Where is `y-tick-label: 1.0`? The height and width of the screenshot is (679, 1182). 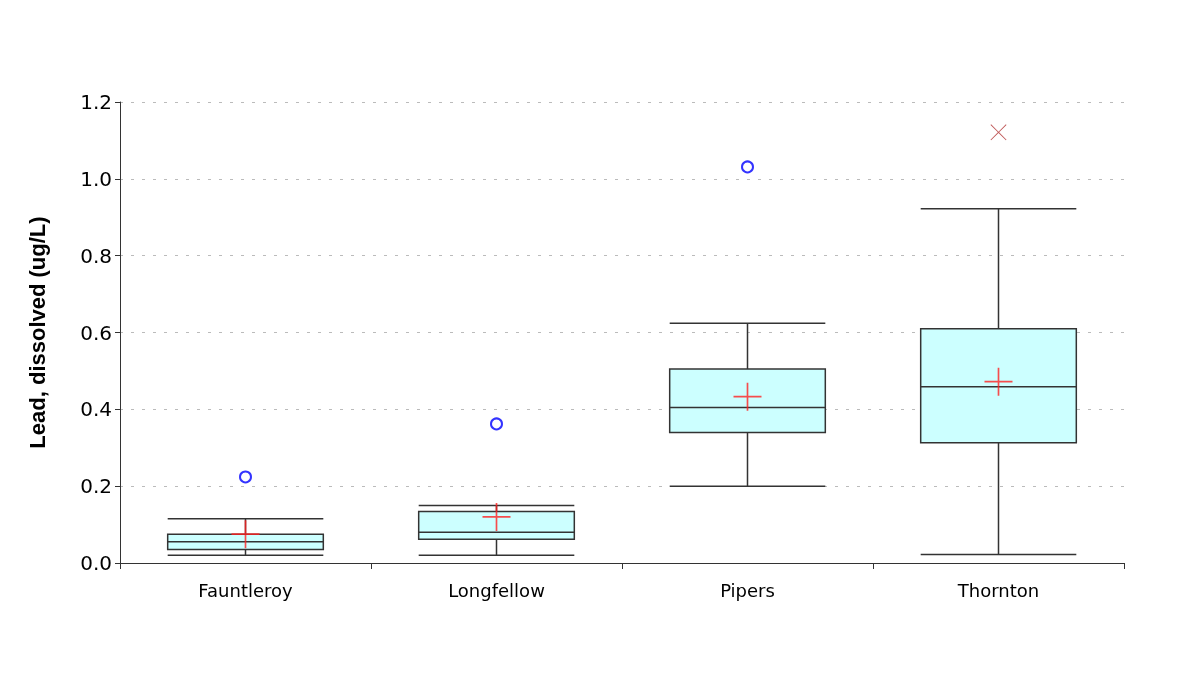 y-tick-label: 1.0 is located at coordinates (96, 178).